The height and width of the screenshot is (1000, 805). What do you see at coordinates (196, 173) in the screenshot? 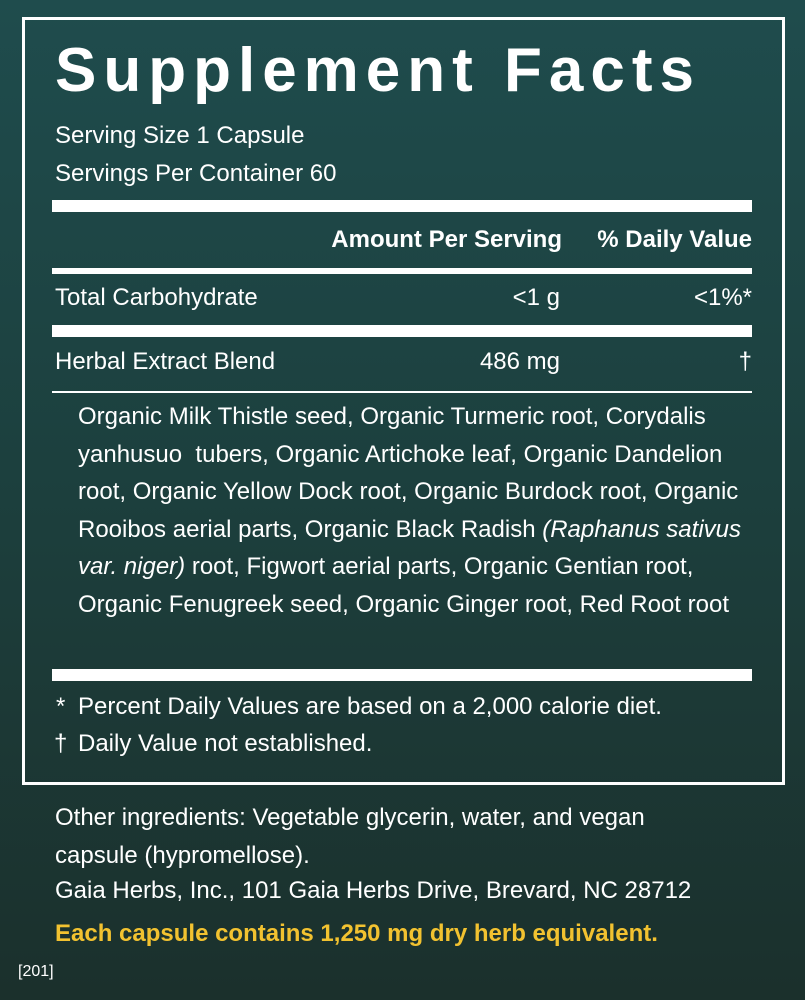
I see `servings-per-container: Servings Per Container 60` at bounding box center [196, 173].